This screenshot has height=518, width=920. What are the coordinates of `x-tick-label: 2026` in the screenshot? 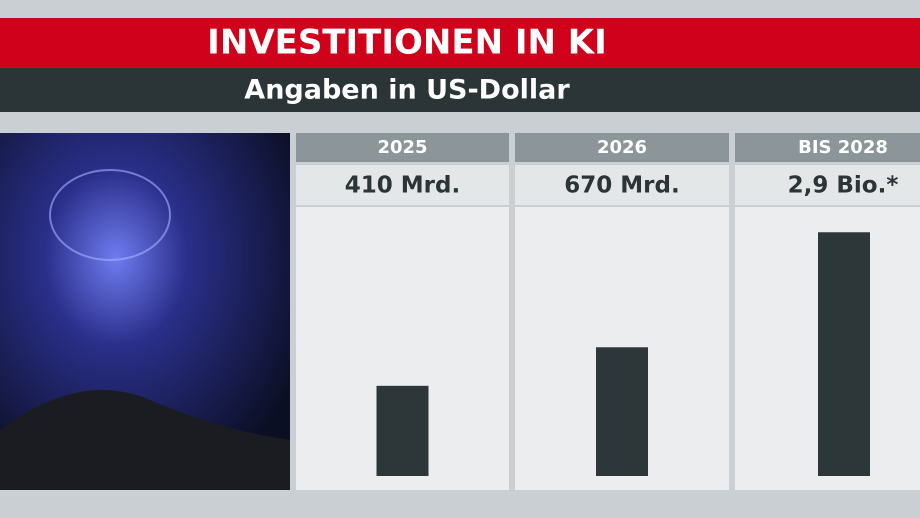 It's located at (622, 147).